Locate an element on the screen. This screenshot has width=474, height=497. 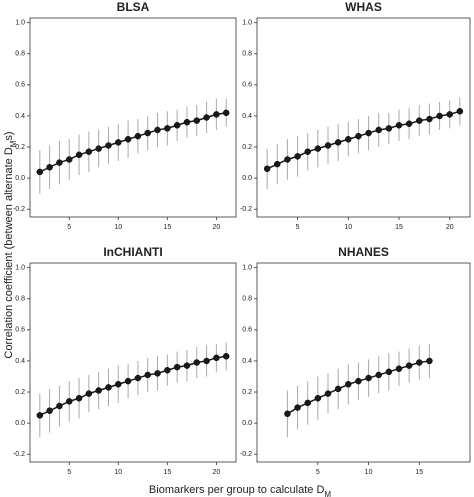
panel-title: NHANES is located at coordinates (363, 252).